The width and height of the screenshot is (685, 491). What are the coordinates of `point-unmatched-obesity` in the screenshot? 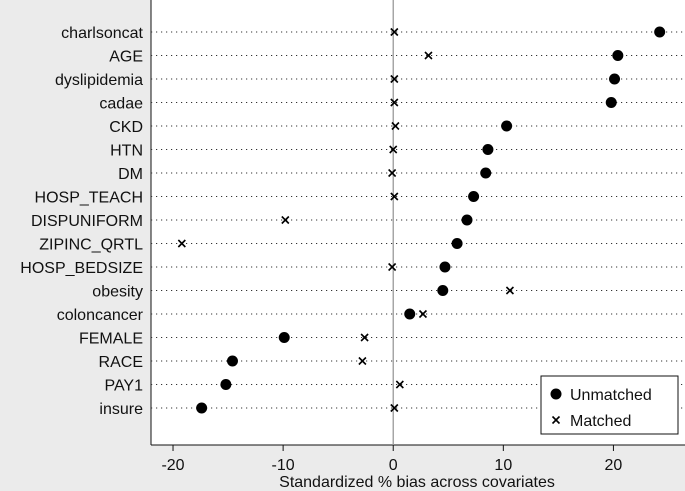 It's located at (443, 290).